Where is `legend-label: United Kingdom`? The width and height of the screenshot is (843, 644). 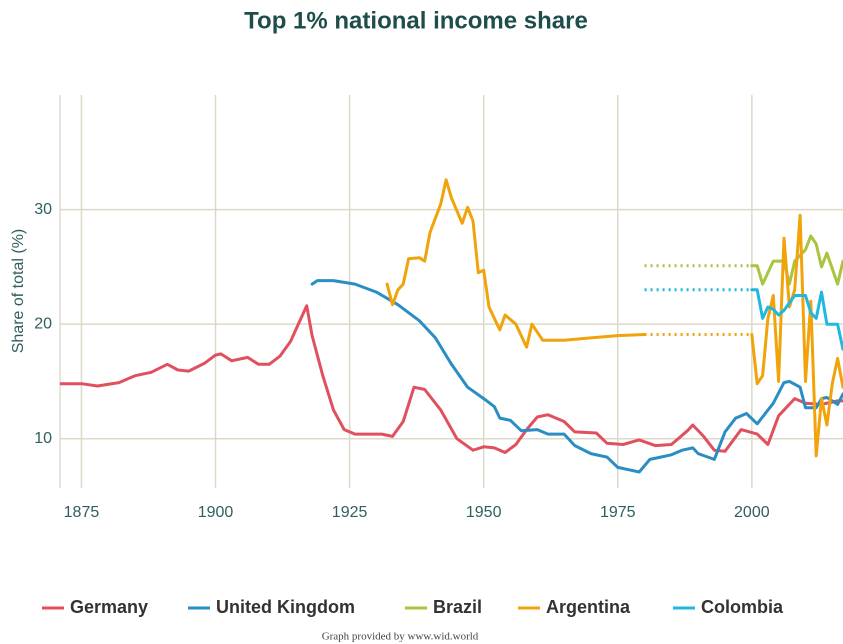
legend-label: United Kingdom is located at coordinates (285, 607).